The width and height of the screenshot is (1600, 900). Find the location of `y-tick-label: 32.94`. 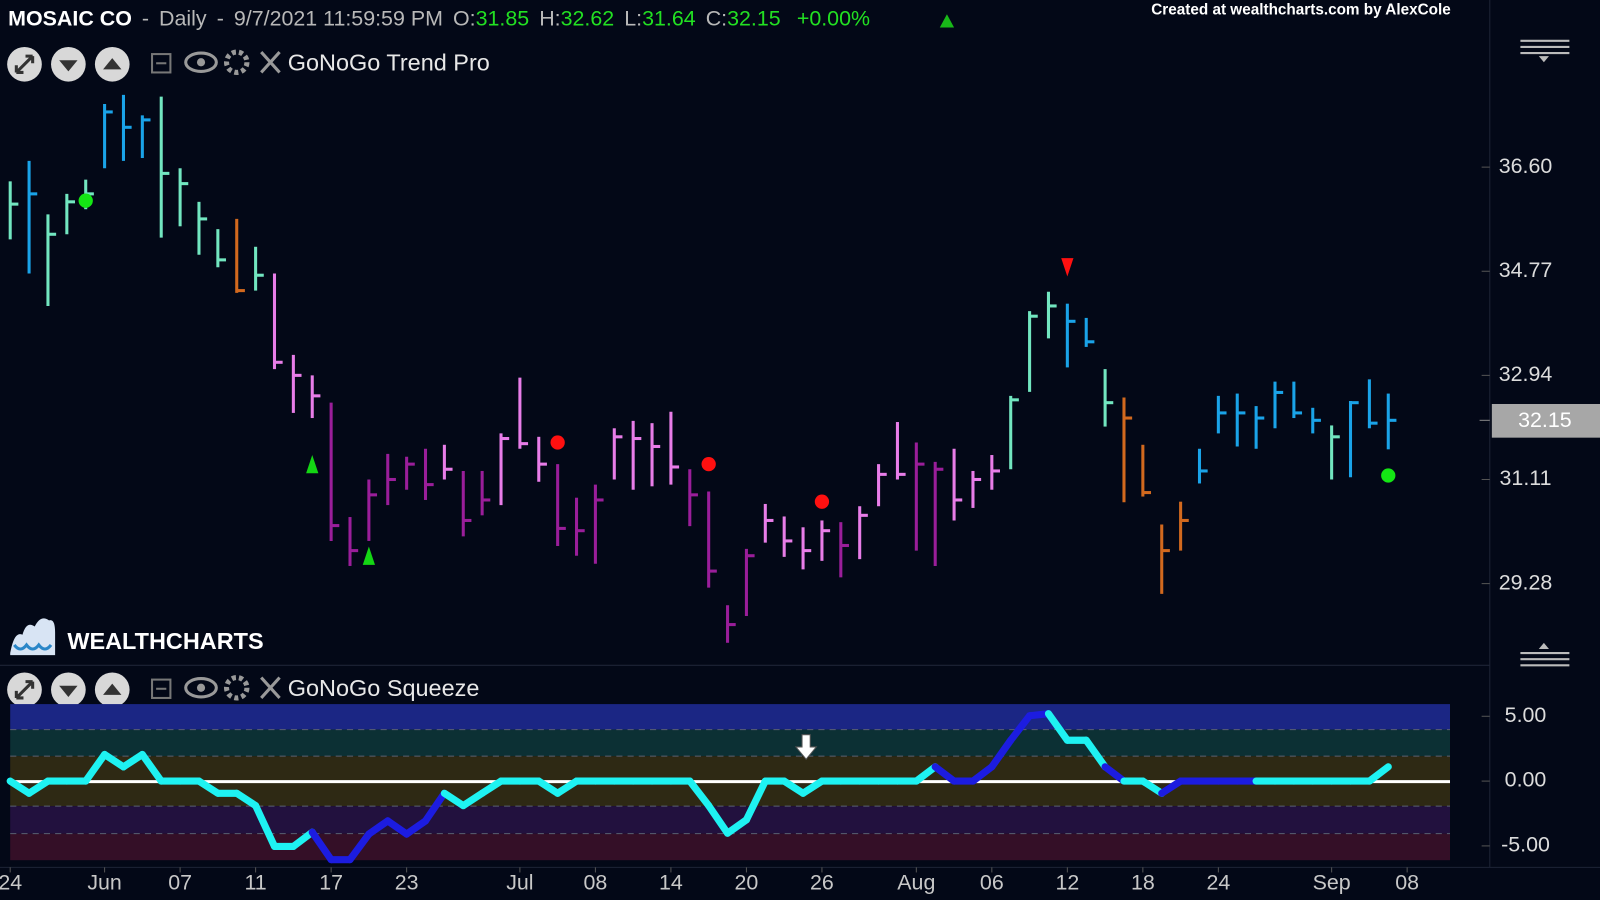

y-tick-label: 32.94 is located at coordinates (1526, 374).